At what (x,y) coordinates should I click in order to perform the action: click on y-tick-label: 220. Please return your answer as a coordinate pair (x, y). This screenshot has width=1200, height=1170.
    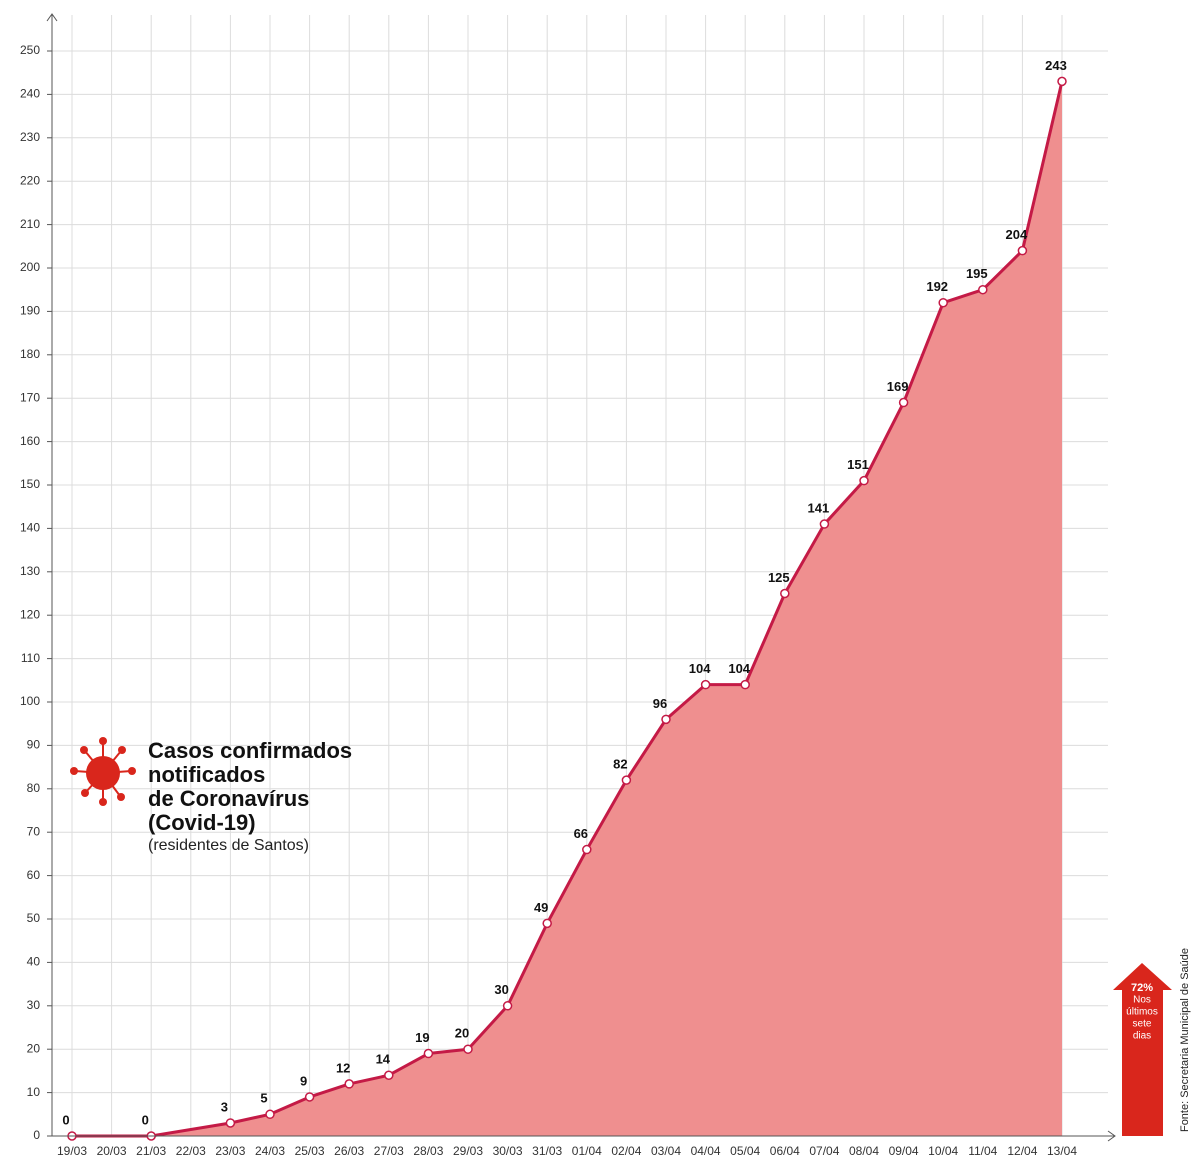
    Looking at the image, I should click on (30, 180).